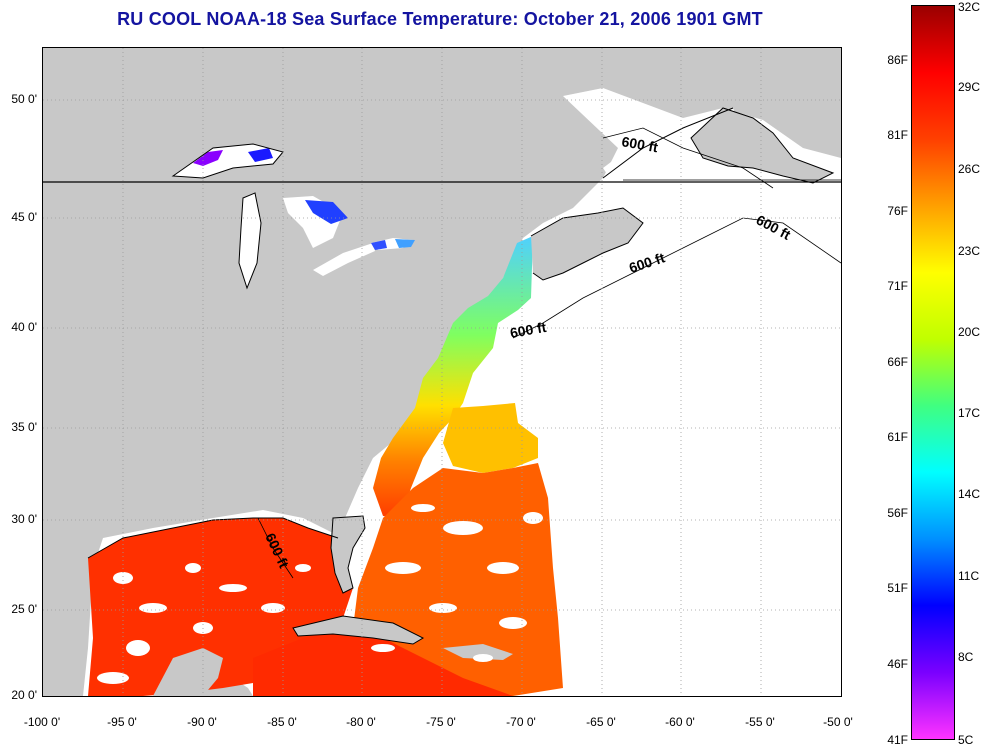  Describe the element at coordinates (260, 155) in the screenshot. I see `lake-superior-sst-east` at that location.